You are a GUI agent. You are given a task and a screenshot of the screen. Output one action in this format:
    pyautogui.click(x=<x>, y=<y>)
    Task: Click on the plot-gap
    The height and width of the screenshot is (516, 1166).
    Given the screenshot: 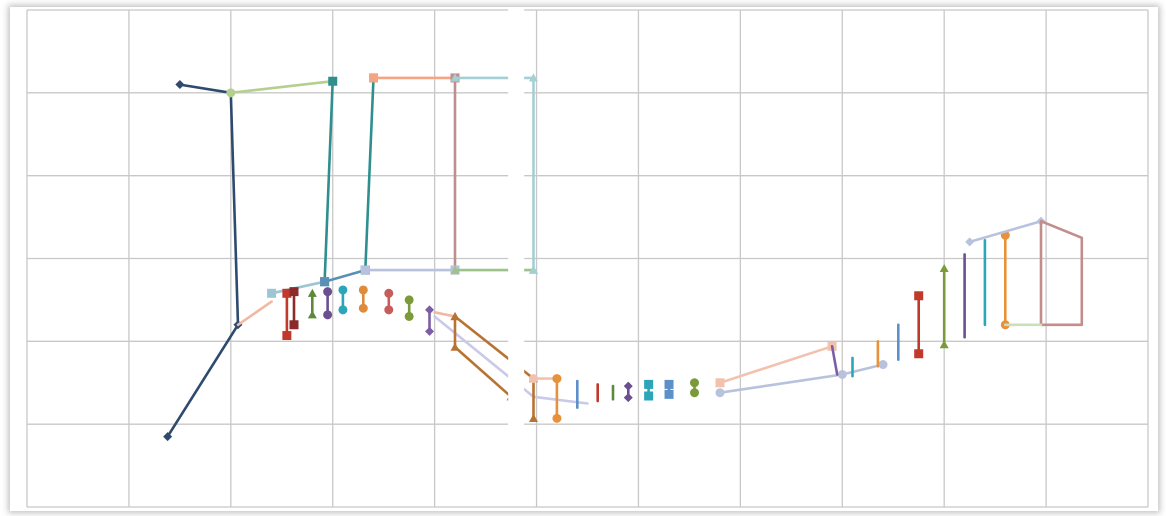 What is the action you would take?
    pyautogui.click(x=516, y=220)
    